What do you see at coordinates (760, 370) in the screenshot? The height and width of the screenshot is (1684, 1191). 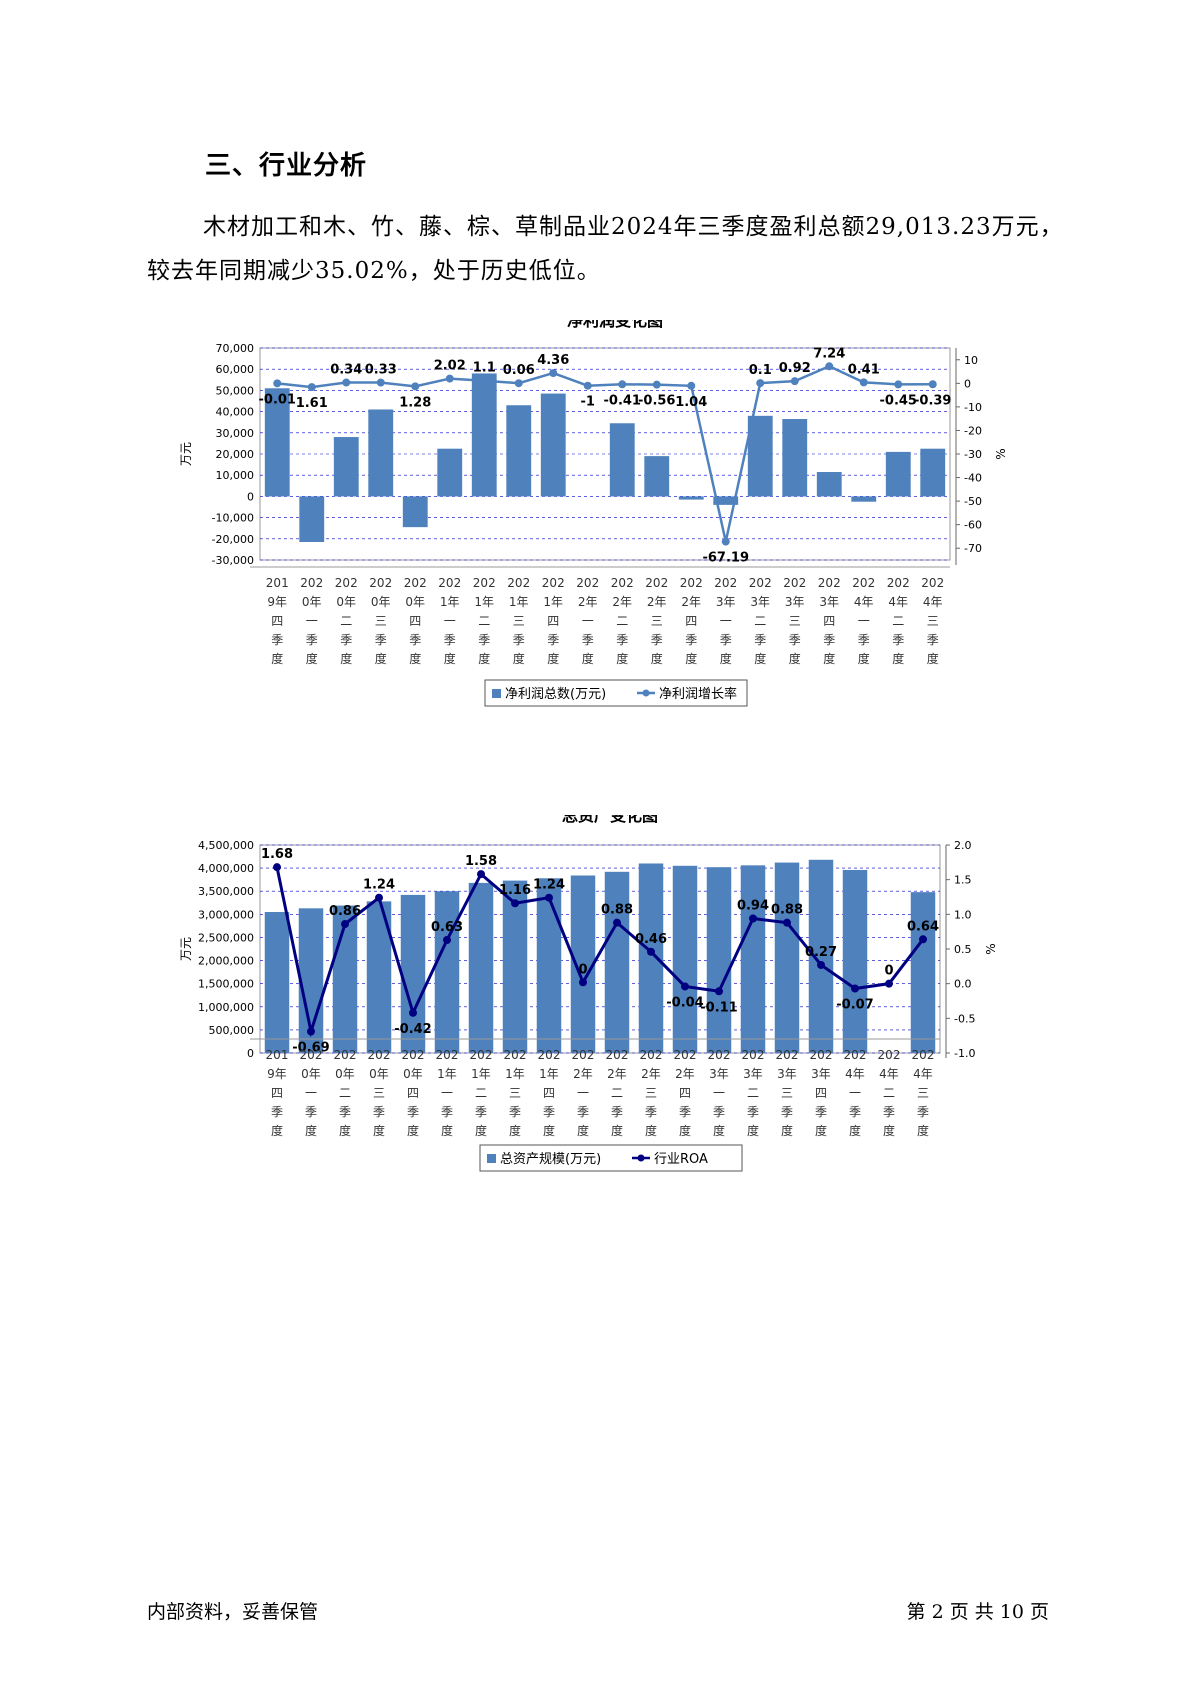 I see `data-label: 0.1` at bounding box center [760, 370].